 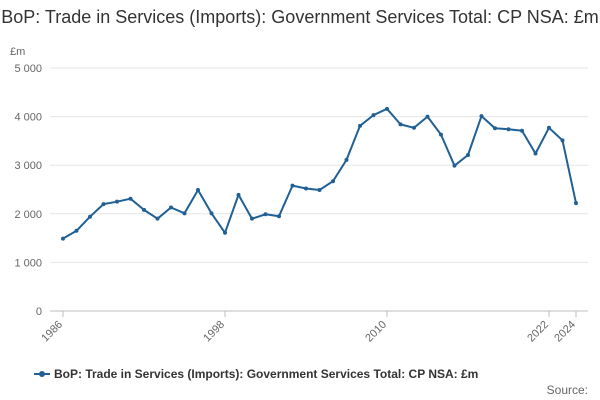 I want to click on y-tick-label: 5 000, so click(x=28, y=69).